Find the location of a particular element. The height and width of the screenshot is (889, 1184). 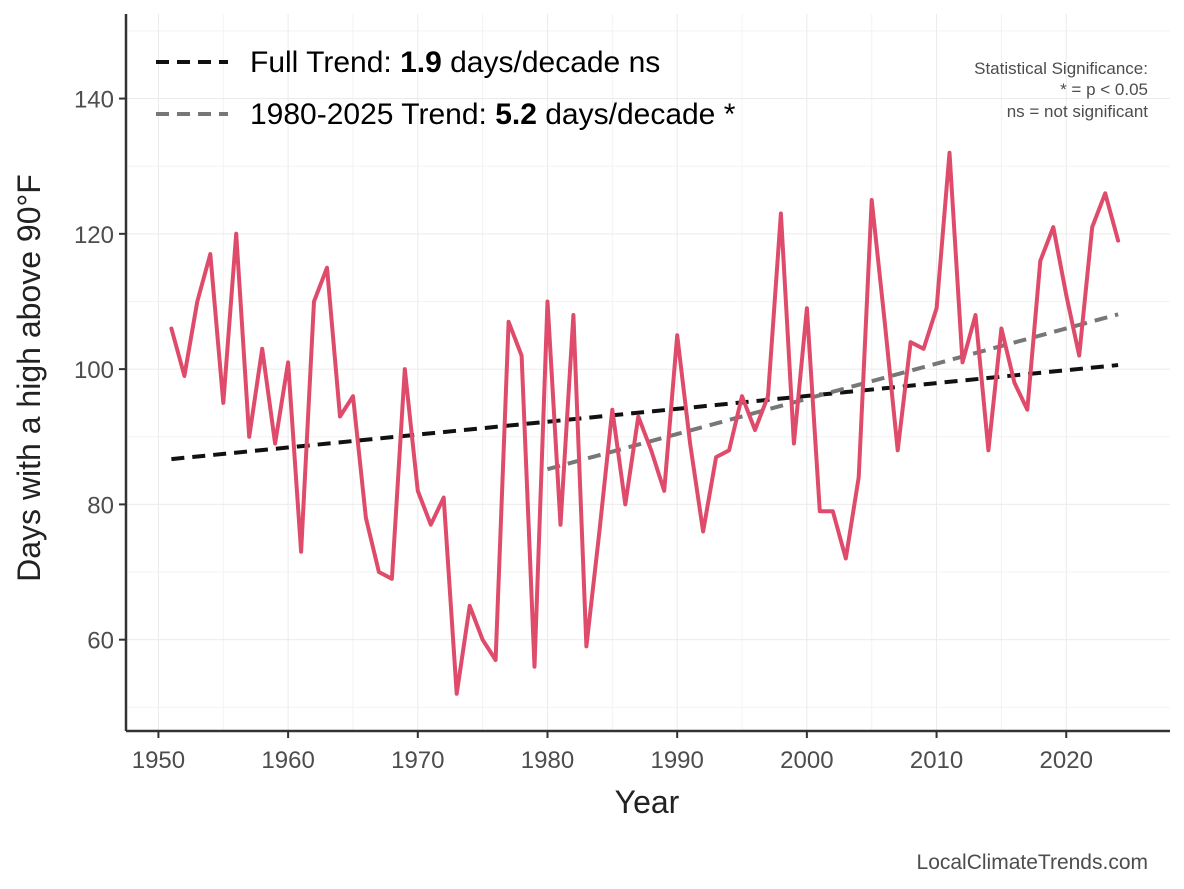

x-tick-label: 1980 is located at coordinates (547, 760).